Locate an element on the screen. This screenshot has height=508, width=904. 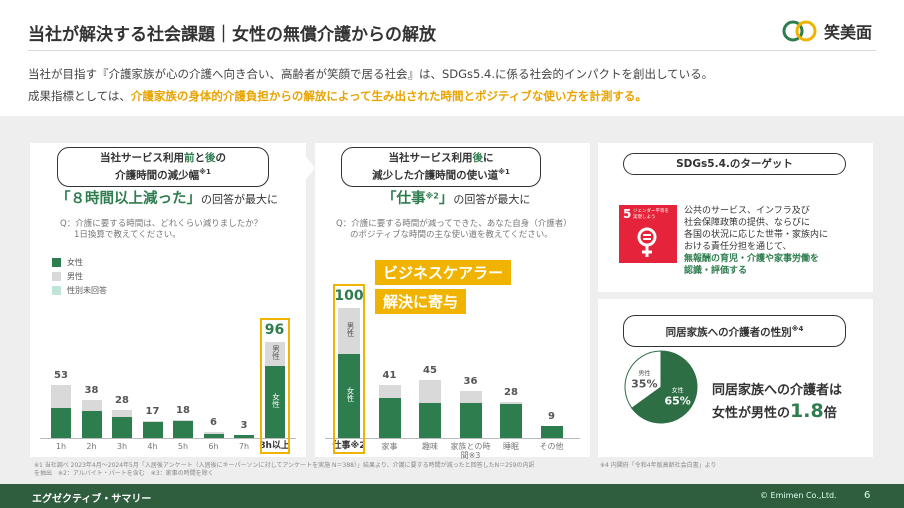
bar-value-1: 38 is located at coordinates (91, 390).